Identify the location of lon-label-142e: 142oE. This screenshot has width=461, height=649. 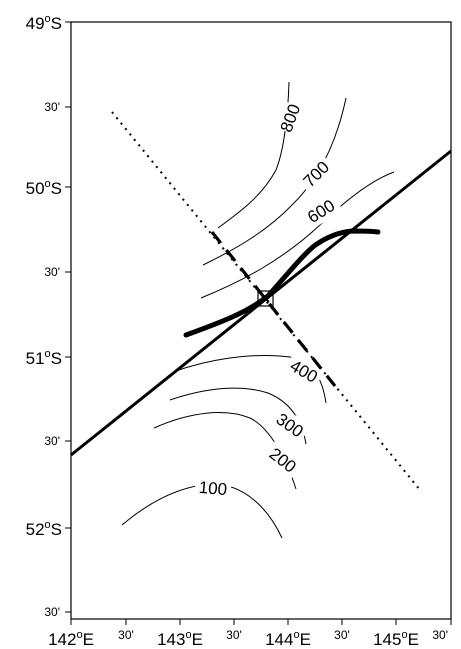
(71, 639).